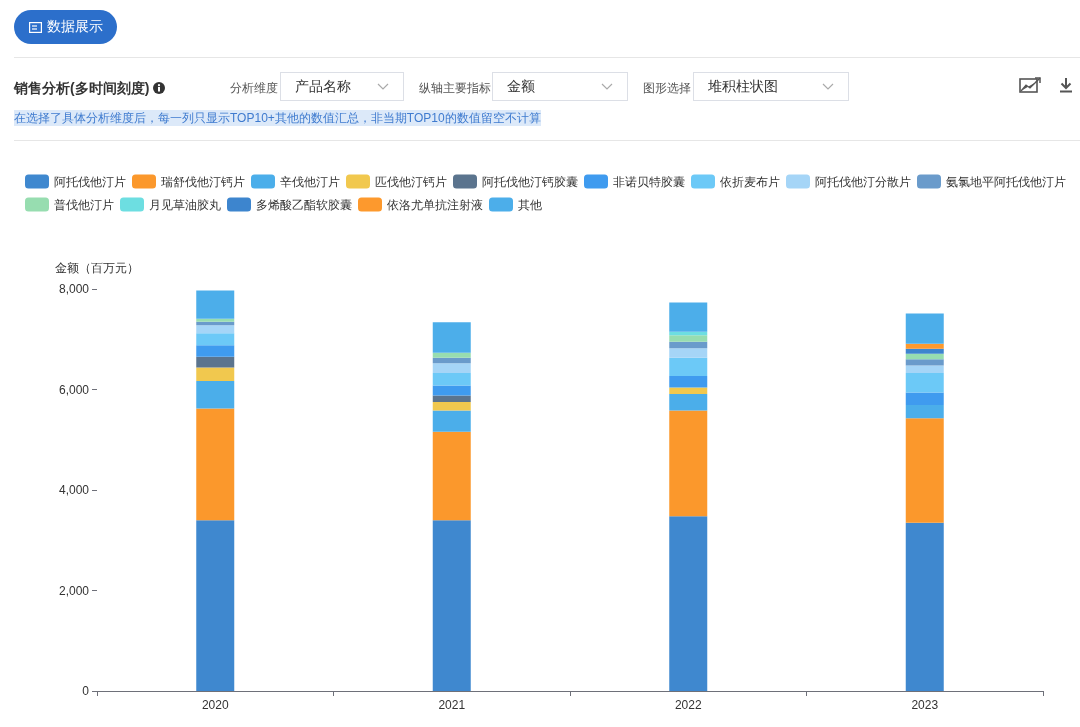 Image resolution: width=1080 pixels, height=727 pixels. Describe the element at coordinates (560, 86) in the screenshot. I see `dropdown: 金额` at that location.